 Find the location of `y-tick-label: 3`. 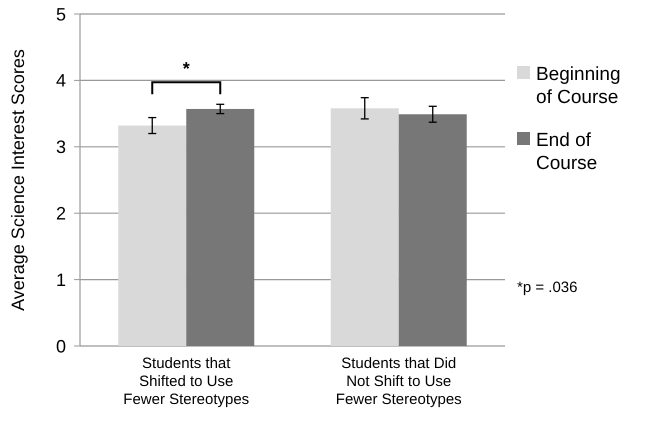

y-tick-label: 3 is located at coordinates (61, 147).